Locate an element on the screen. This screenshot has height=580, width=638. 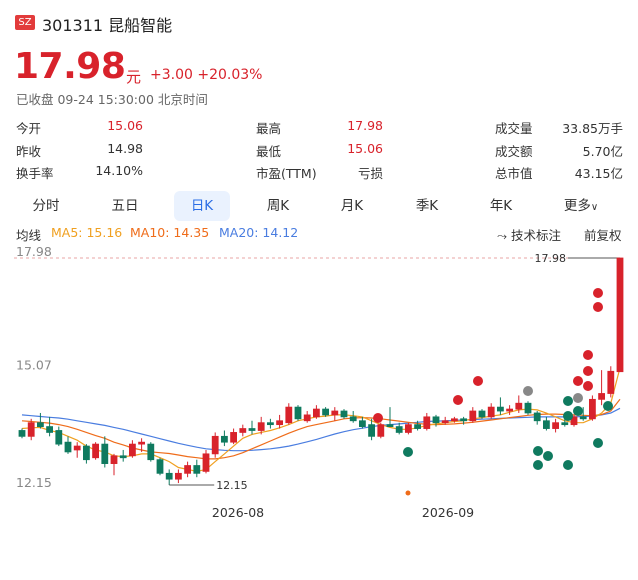
tab-label: 五日 is located at coordinates (125, 206).